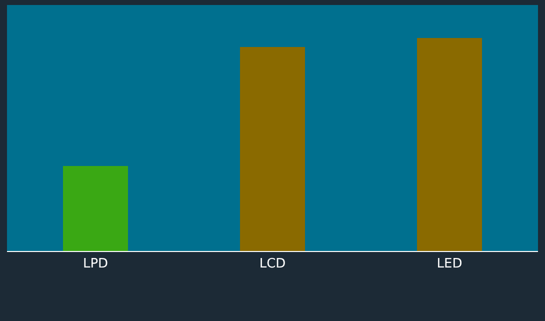  Describe the element at coordinates (95, 264) in the screenshot. I see `x-tick-label: LPD` at that location.